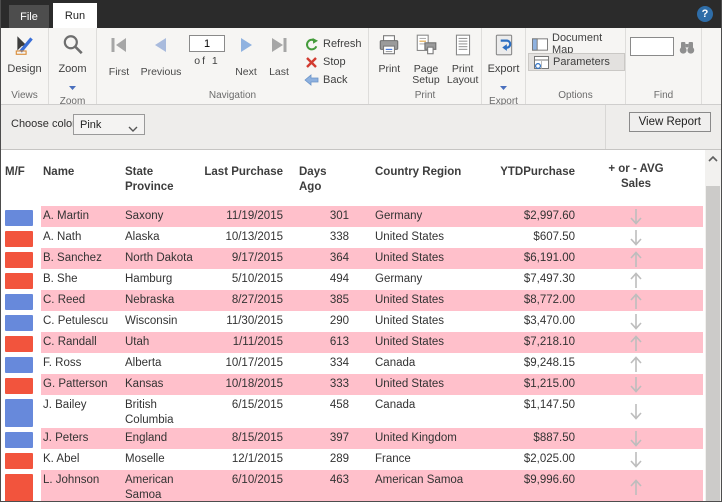 The width and height of the screenshot is (722, 502). Describe the element at coordinates (503, 63) in the screenshot. I see `export-button: Export` at that location.